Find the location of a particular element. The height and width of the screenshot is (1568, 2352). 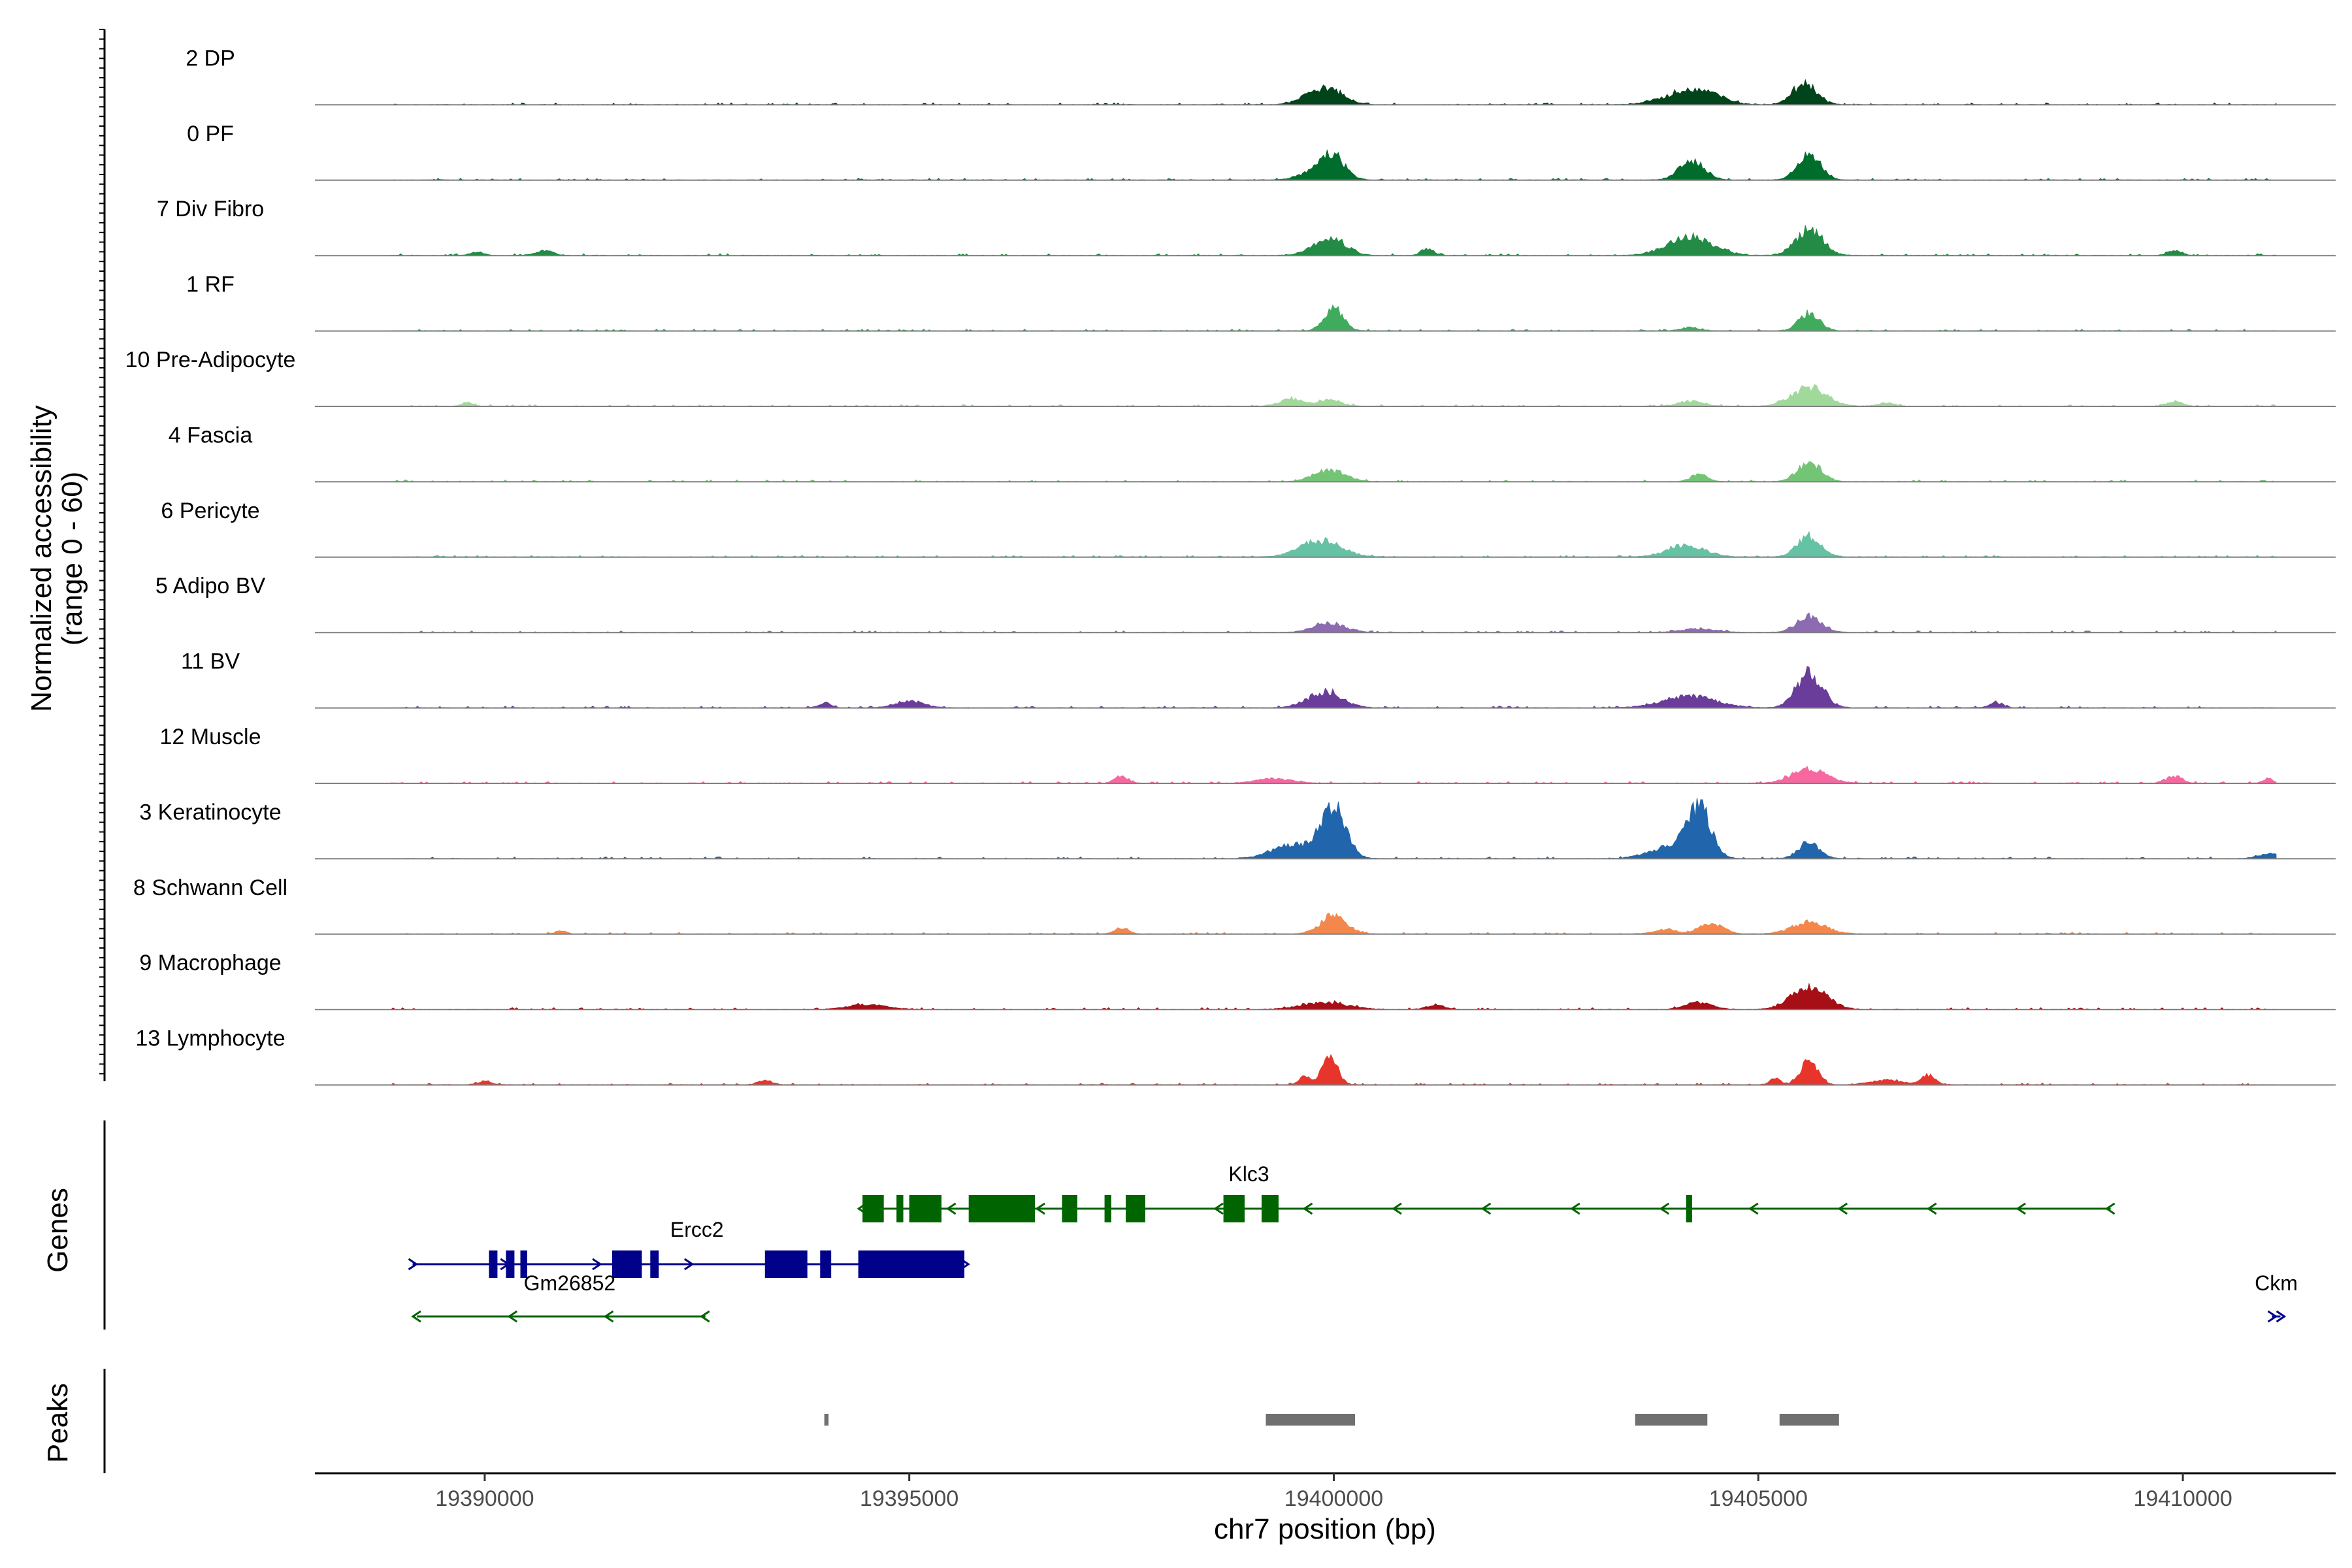

gene-label: Klc3 is located at coordinates (1248, 1174).